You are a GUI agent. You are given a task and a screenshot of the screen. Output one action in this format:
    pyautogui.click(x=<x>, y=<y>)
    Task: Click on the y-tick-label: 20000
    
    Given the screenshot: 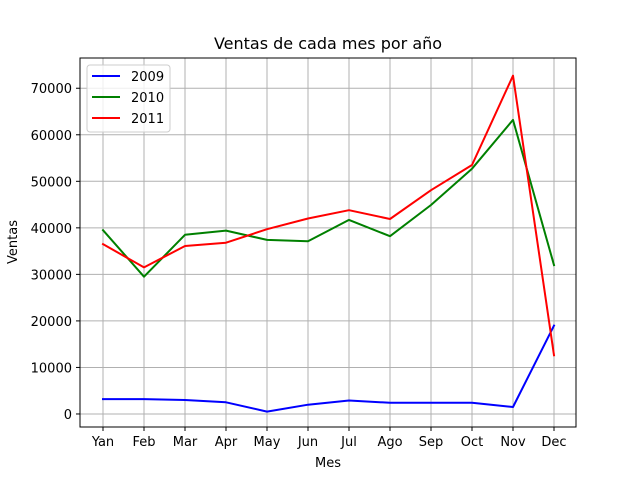 What is the action you would take?
    pyautogui.click(x=51, y=322)
    